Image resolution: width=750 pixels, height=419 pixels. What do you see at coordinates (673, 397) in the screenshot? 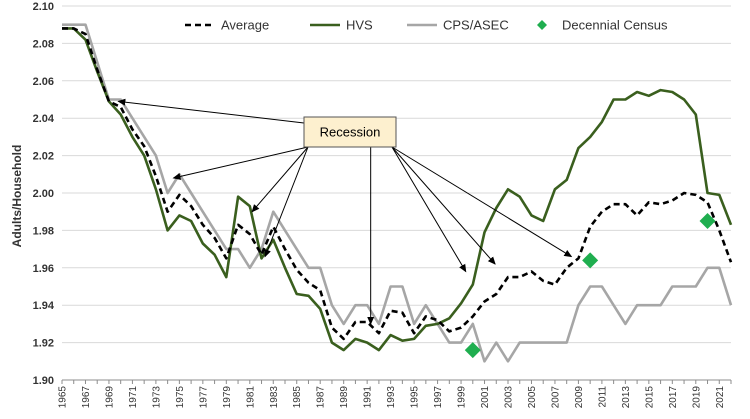
I see `x-tick-label: 2017` at bounding box center [673, 397].